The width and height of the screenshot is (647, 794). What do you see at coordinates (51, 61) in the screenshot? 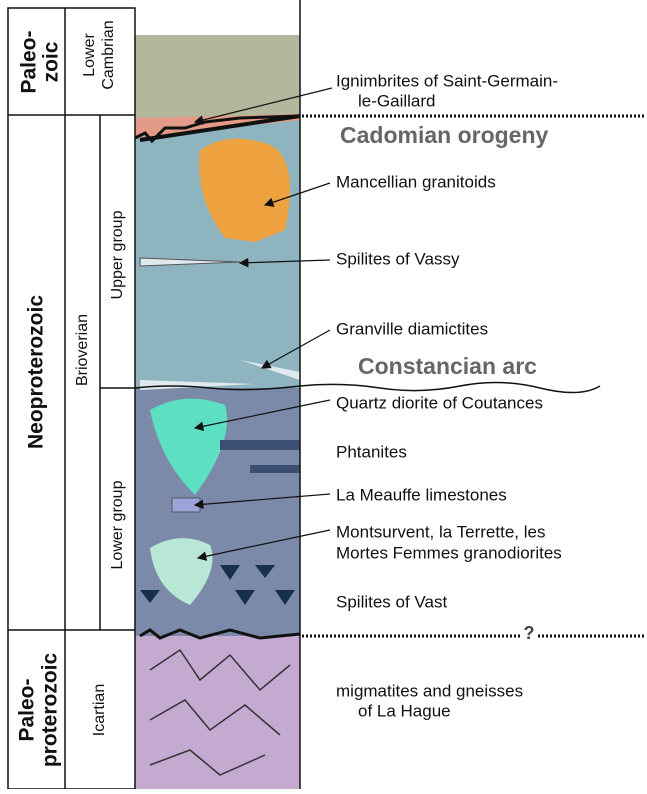
I see `era: zoic` at bounding box center [51, 61].